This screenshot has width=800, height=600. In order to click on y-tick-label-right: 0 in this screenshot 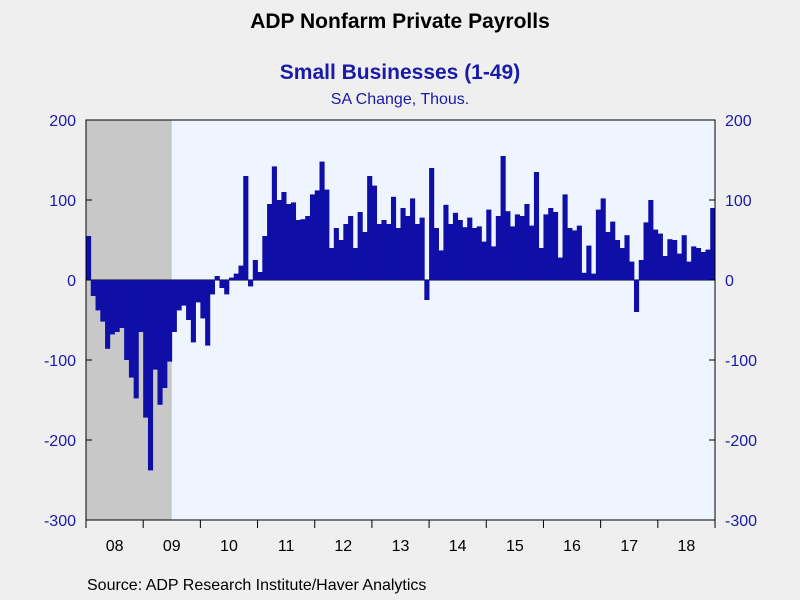, I will do `click(729, 281)`.